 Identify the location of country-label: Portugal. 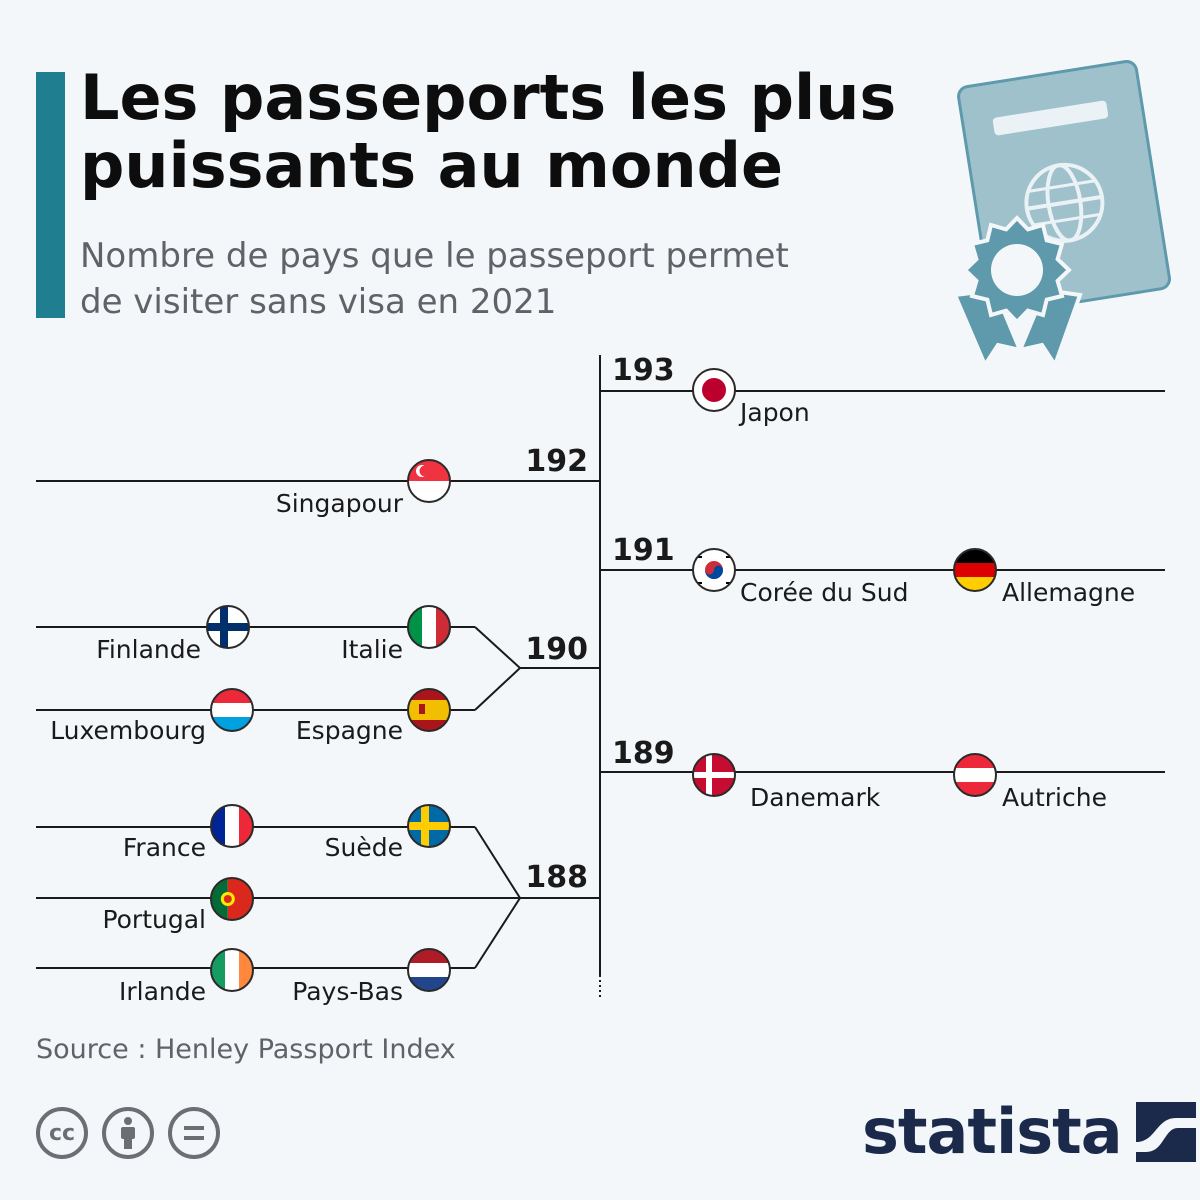
(154, 919).